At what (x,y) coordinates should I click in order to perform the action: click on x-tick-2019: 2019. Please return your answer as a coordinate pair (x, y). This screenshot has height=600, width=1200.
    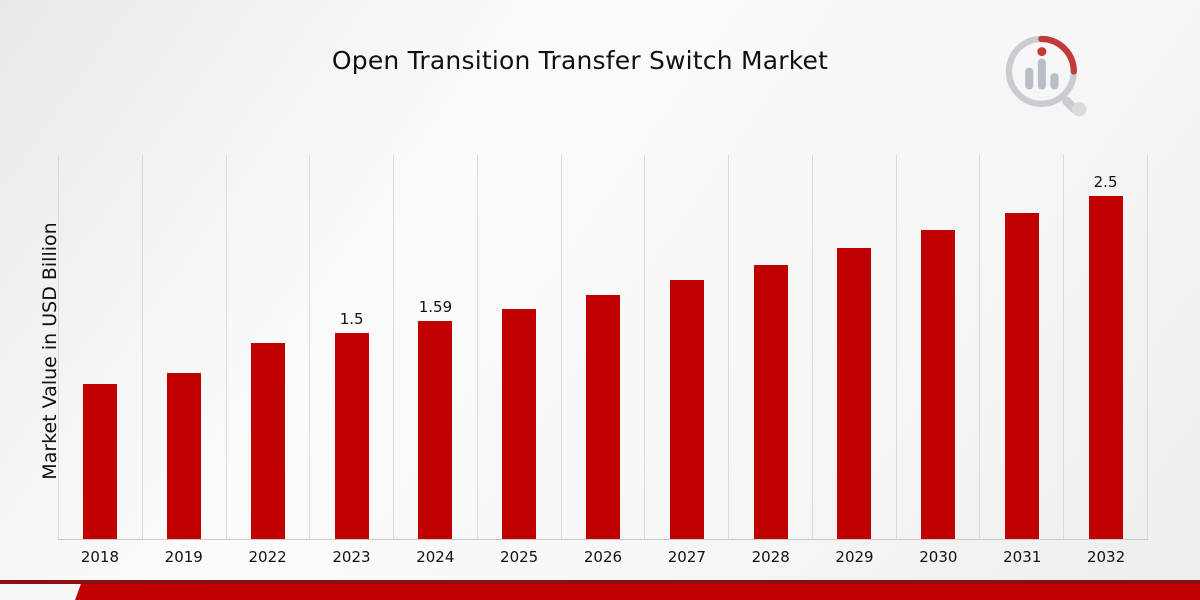
    Looking at the image, I should click on (183, 557).